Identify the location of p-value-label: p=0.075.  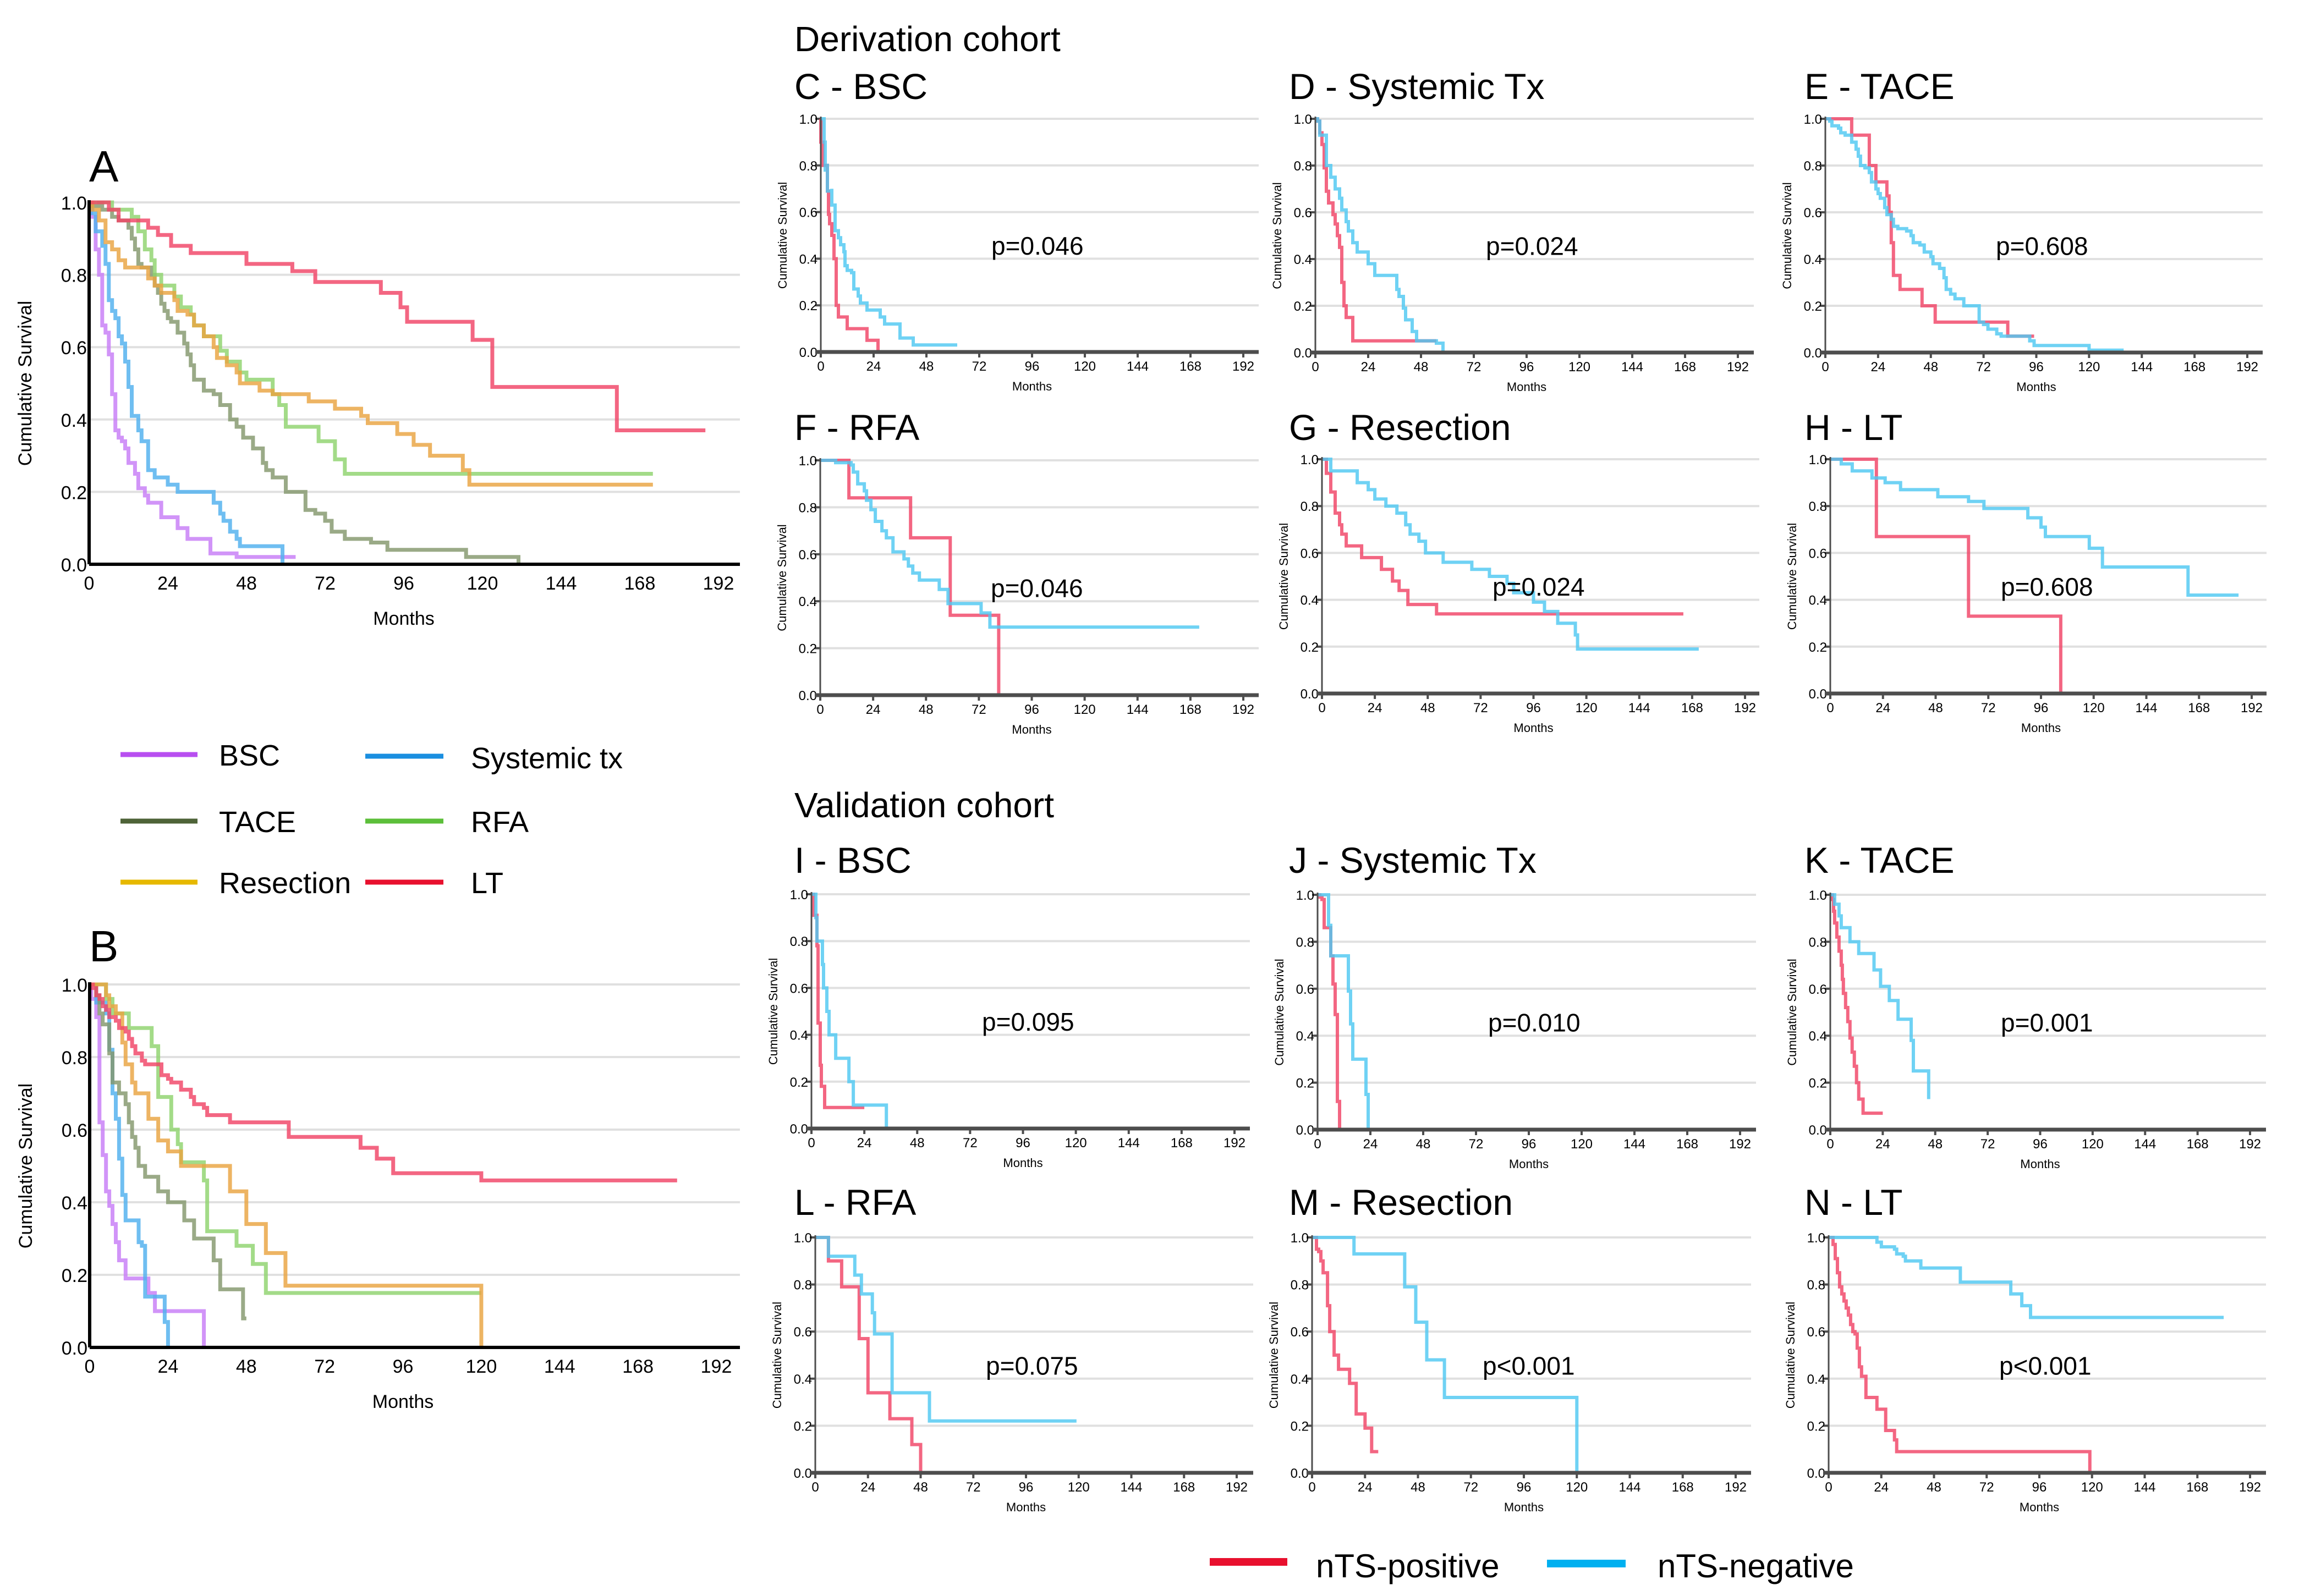
(1032, 1365).